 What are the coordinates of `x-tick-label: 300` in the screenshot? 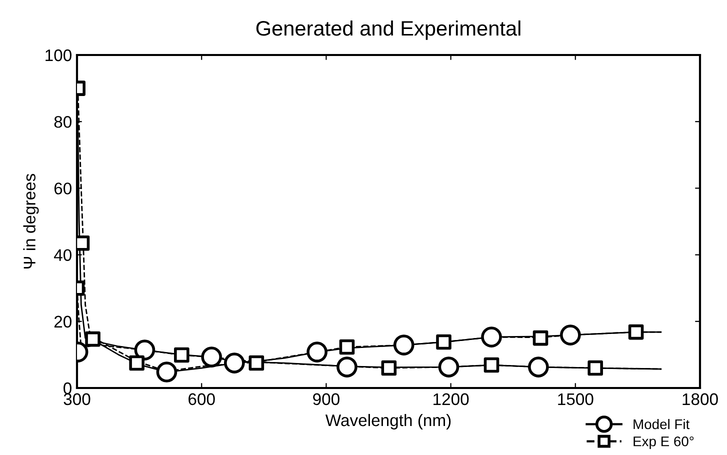 It's located at (77, 399).